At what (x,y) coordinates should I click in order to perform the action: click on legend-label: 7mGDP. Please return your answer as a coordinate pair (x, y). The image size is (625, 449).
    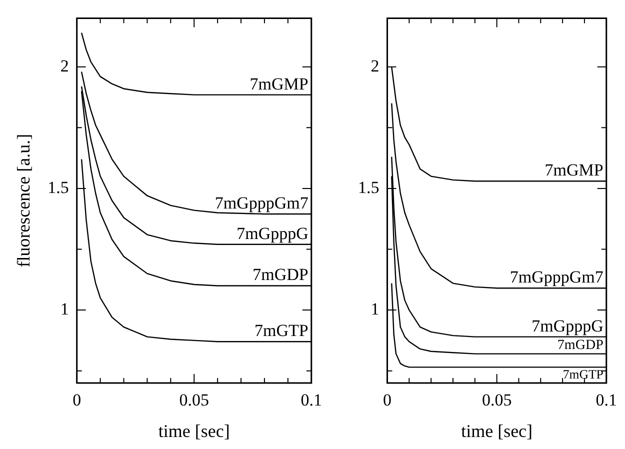
    Looking at the image, I should click on (280, 274).